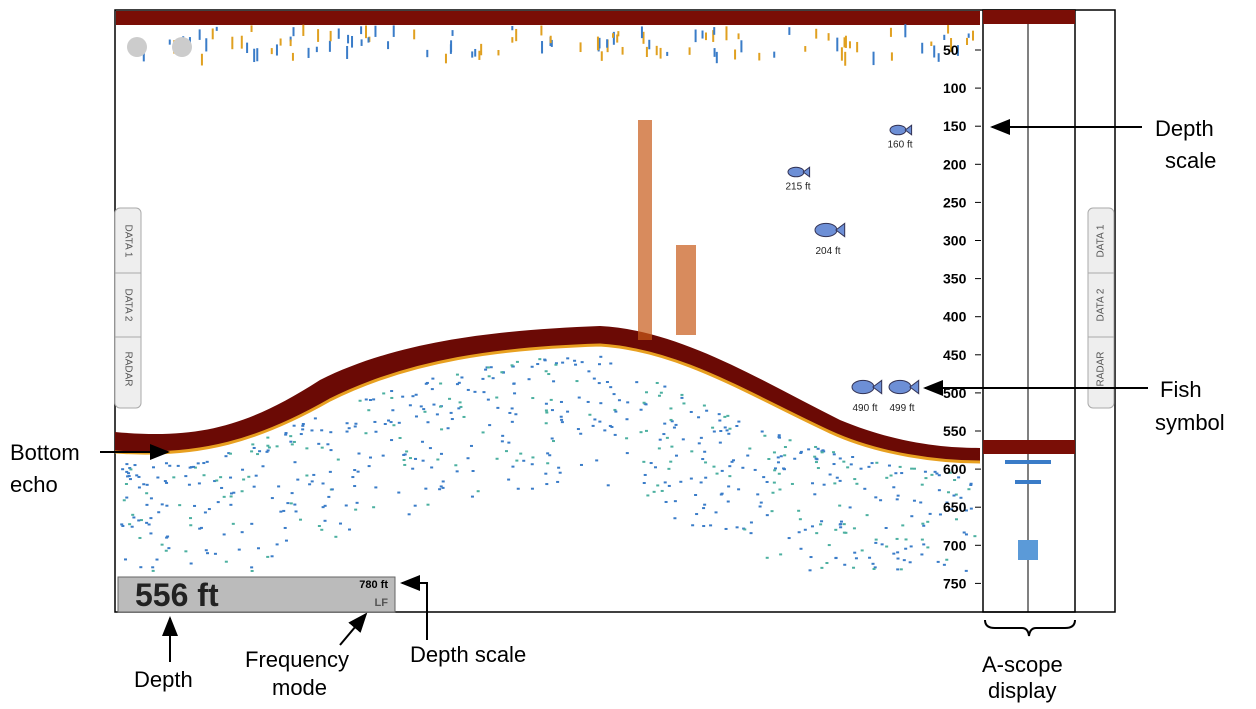  I want to click on callout: A-scope, so click(1022, 664).